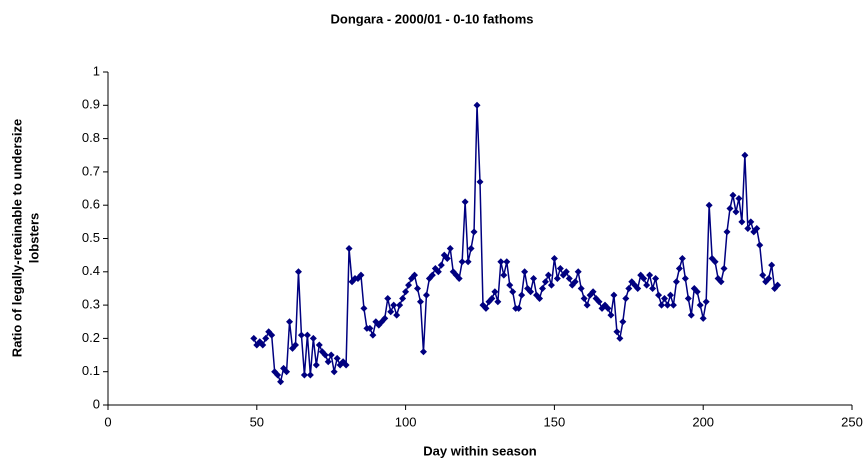 This screenshot has width=866, height=465. Describe the element at coordinates (91, 337) in the screenshot. I see `y-tick-label: 0.2` at that location.